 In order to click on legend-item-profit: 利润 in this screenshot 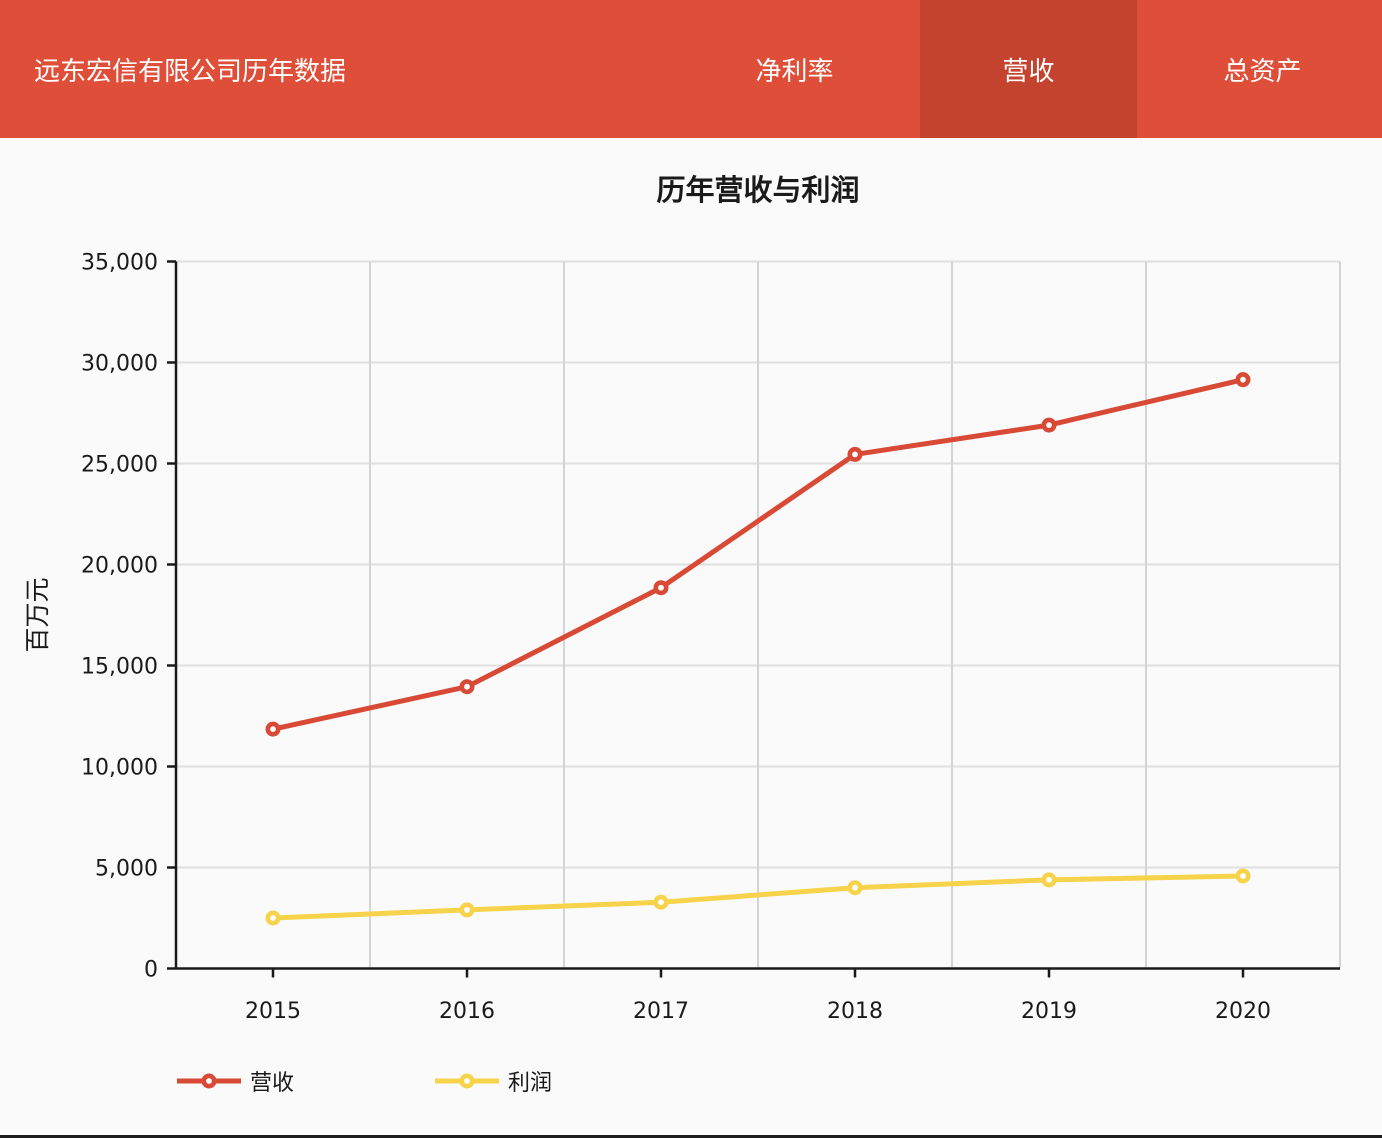, I will do `click(493, 1081)`.